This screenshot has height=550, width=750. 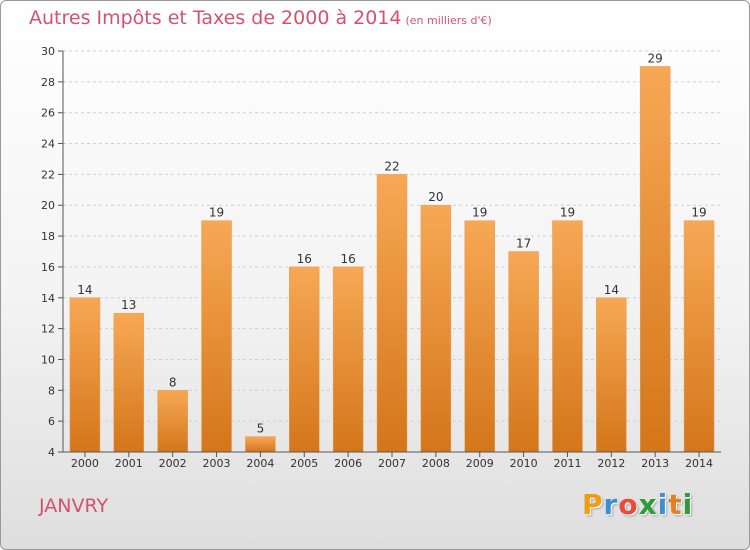 What do you see at coordinates (48, 236) in the screenshot?
I see `y-tick-label: 18` at bounding box center [48, 236].